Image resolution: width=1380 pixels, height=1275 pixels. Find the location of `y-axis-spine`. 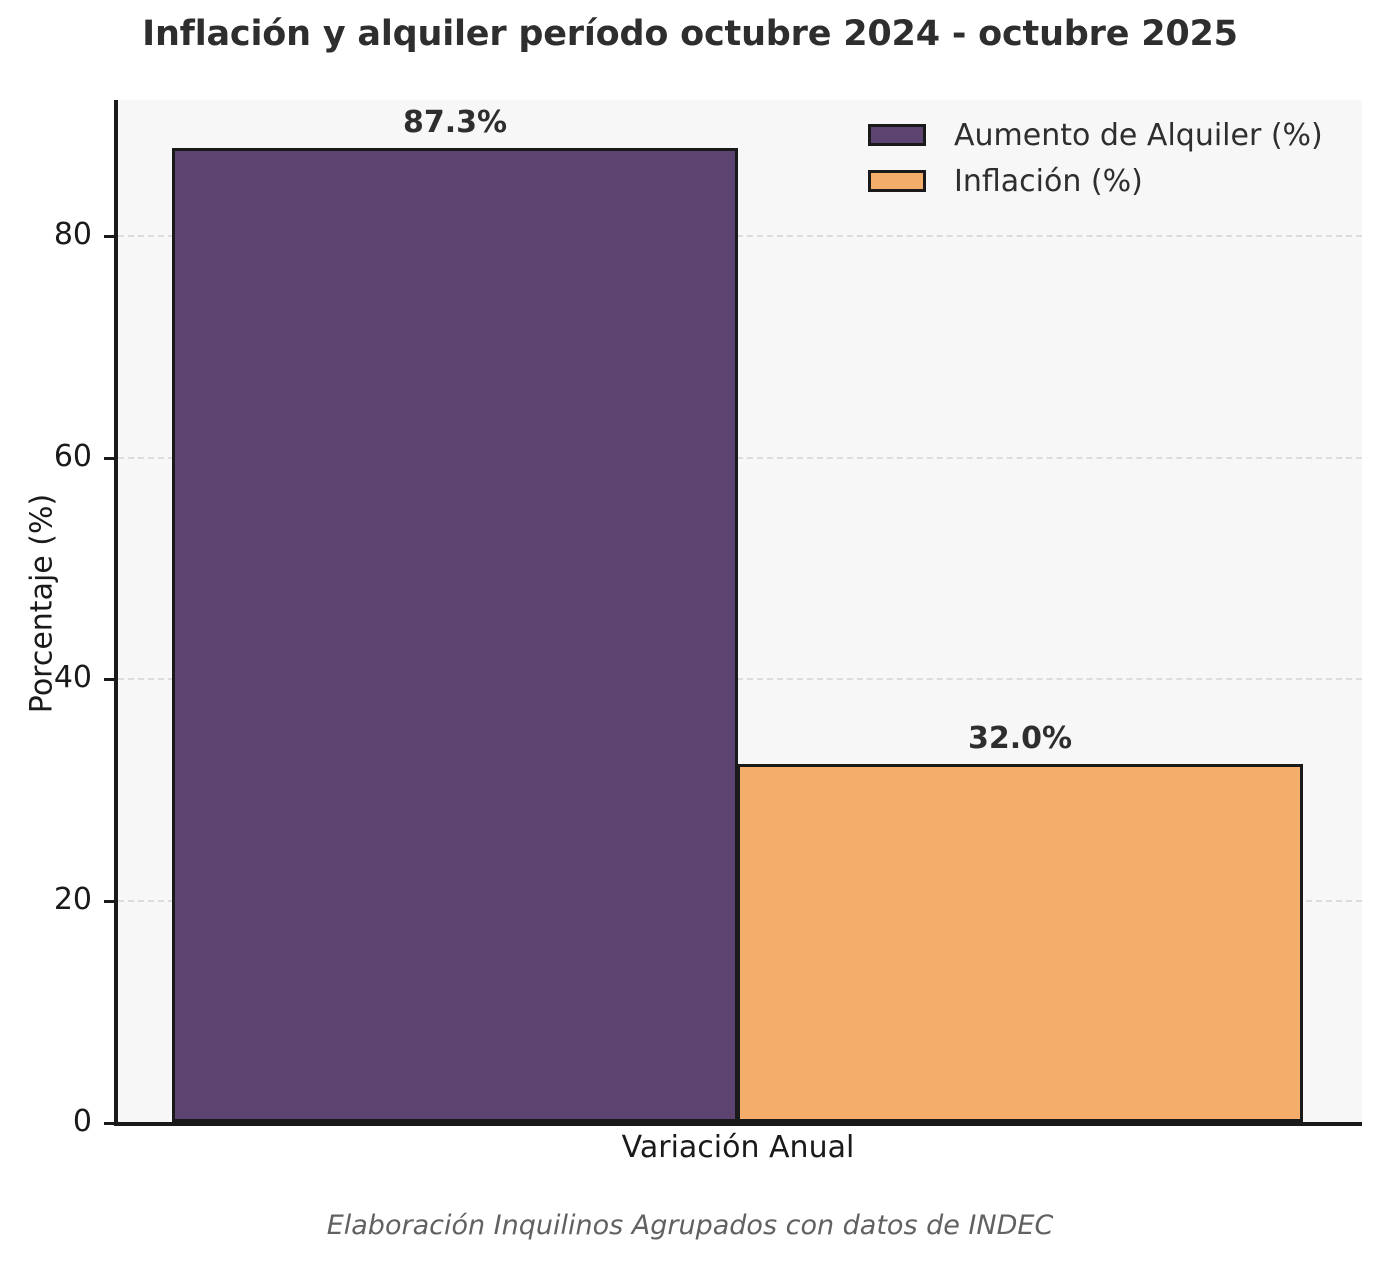

y-axis-spine is located at coordinates (116, 613).